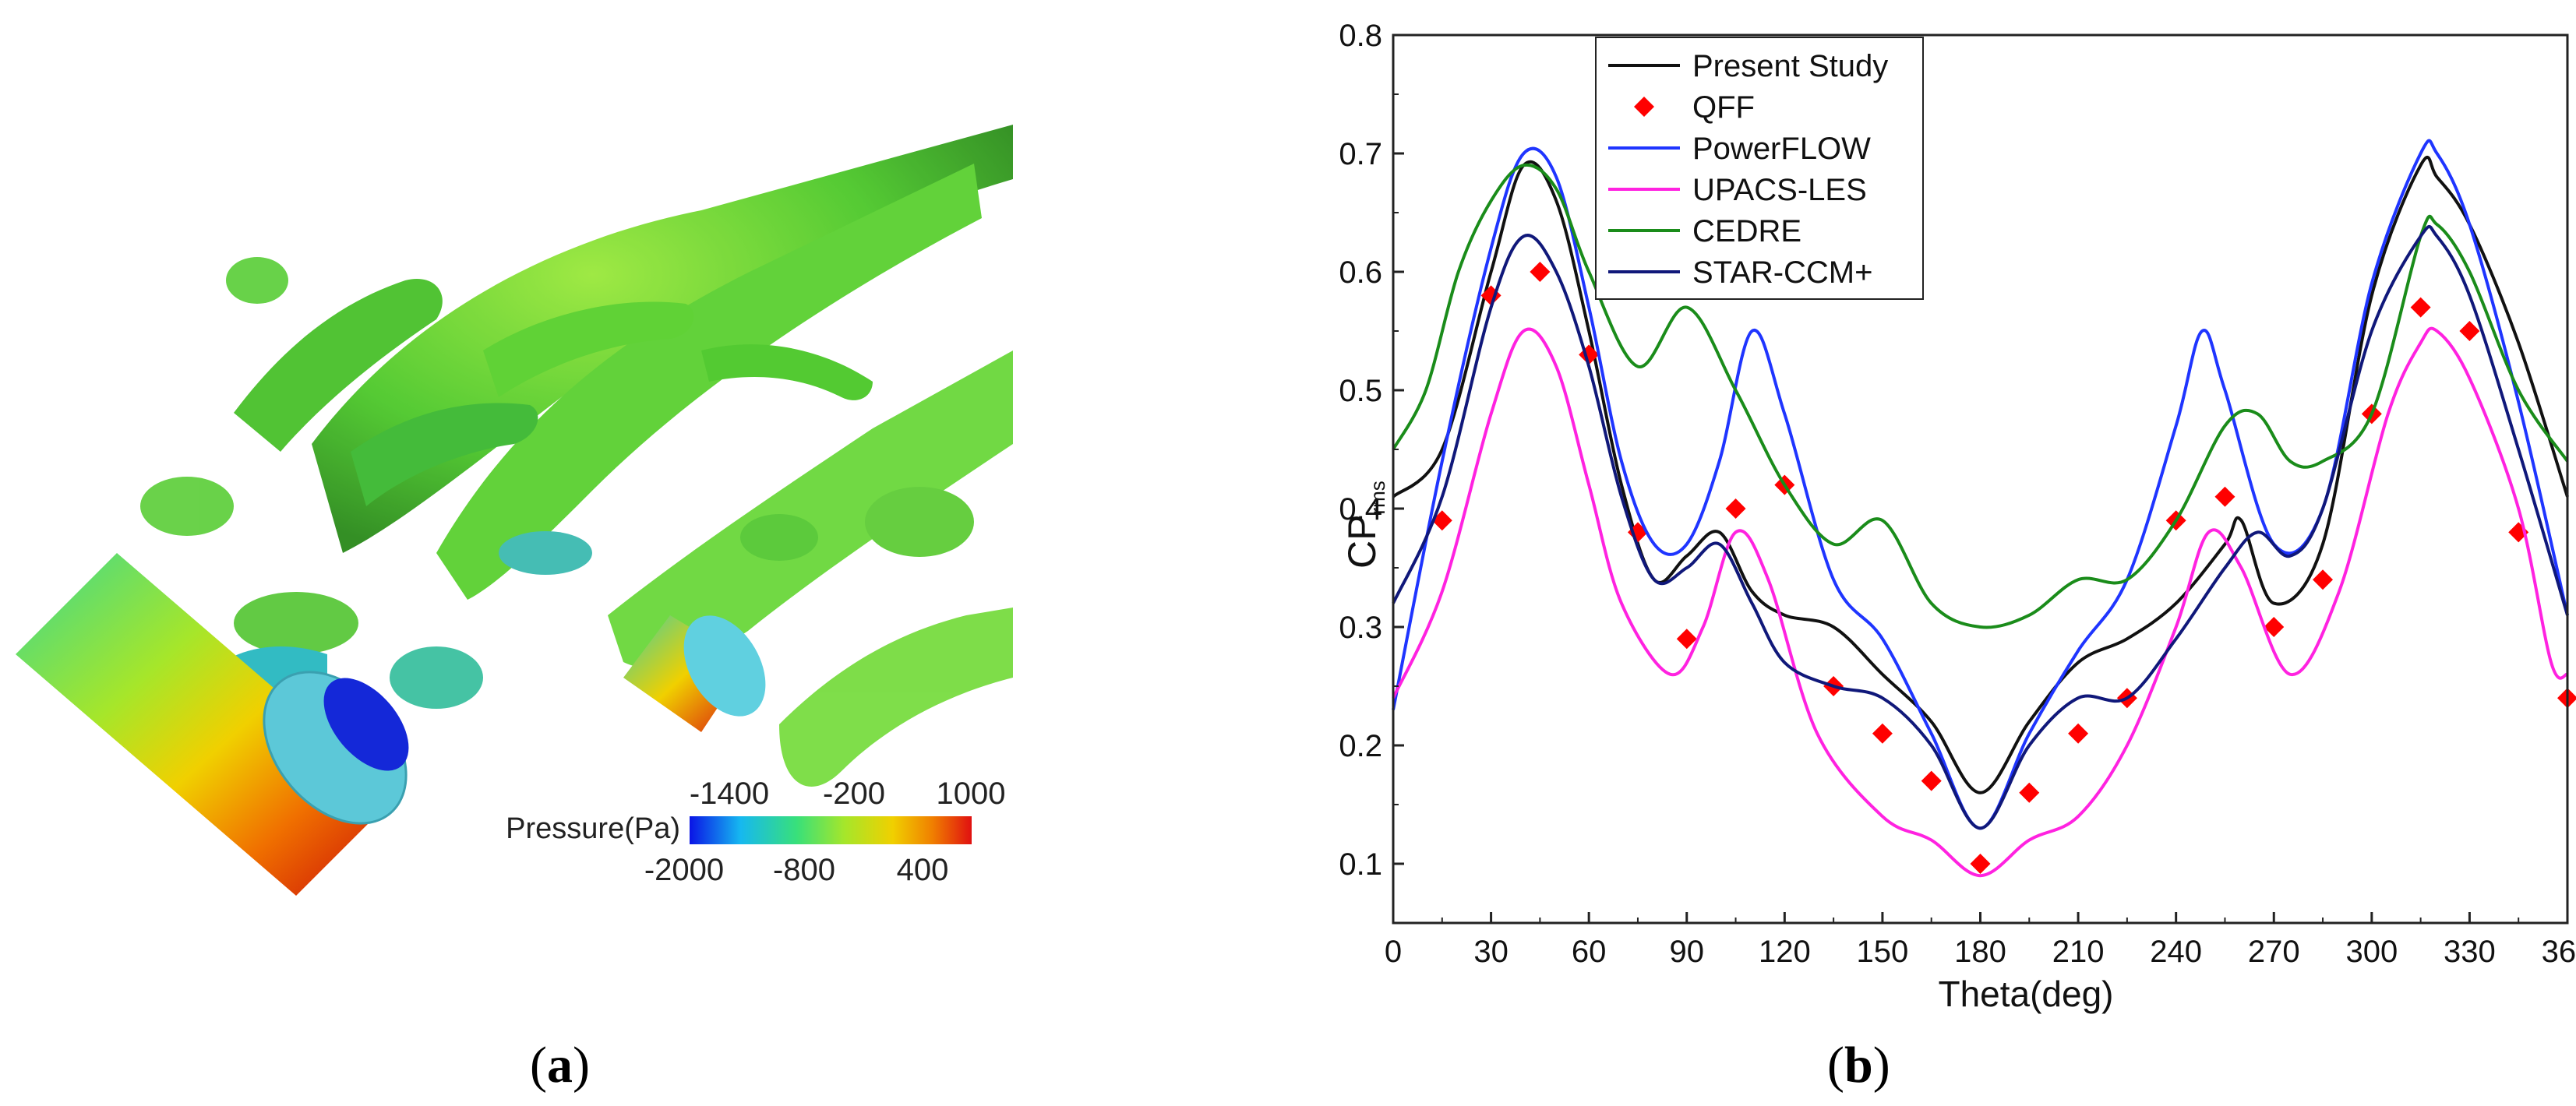  What do you see at coordinates (593, 828) in the screenshot?
I see `colorbar-label: Pressure(Pa)` at bounding box center [593, 828].